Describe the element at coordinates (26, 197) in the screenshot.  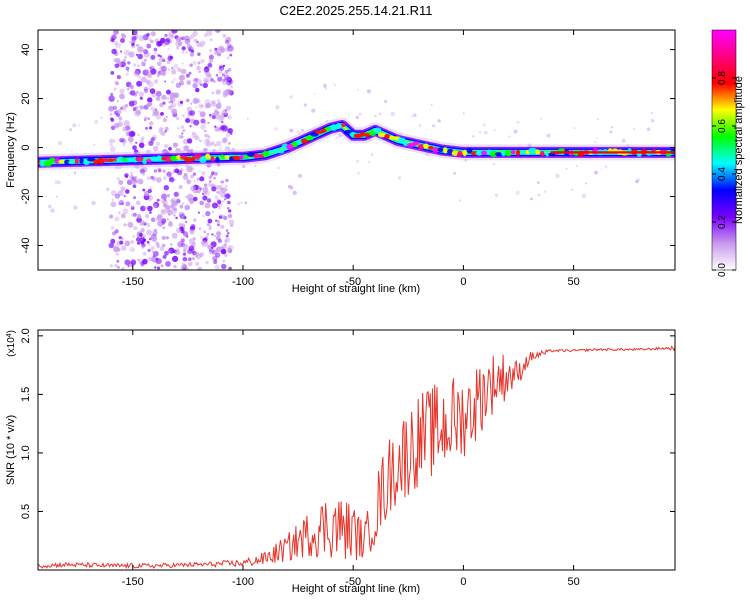
I see `y-tick-label: -20` at that location.